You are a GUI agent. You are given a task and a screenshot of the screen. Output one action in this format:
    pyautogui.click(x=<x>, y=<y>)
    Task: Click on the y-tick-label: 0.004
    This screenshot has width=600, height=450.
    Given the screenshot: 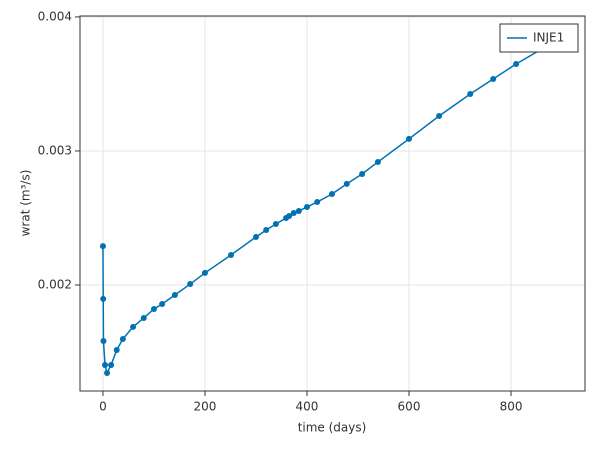 What is the action you would take?
    pyautogui.click(x=55, y=16)
    